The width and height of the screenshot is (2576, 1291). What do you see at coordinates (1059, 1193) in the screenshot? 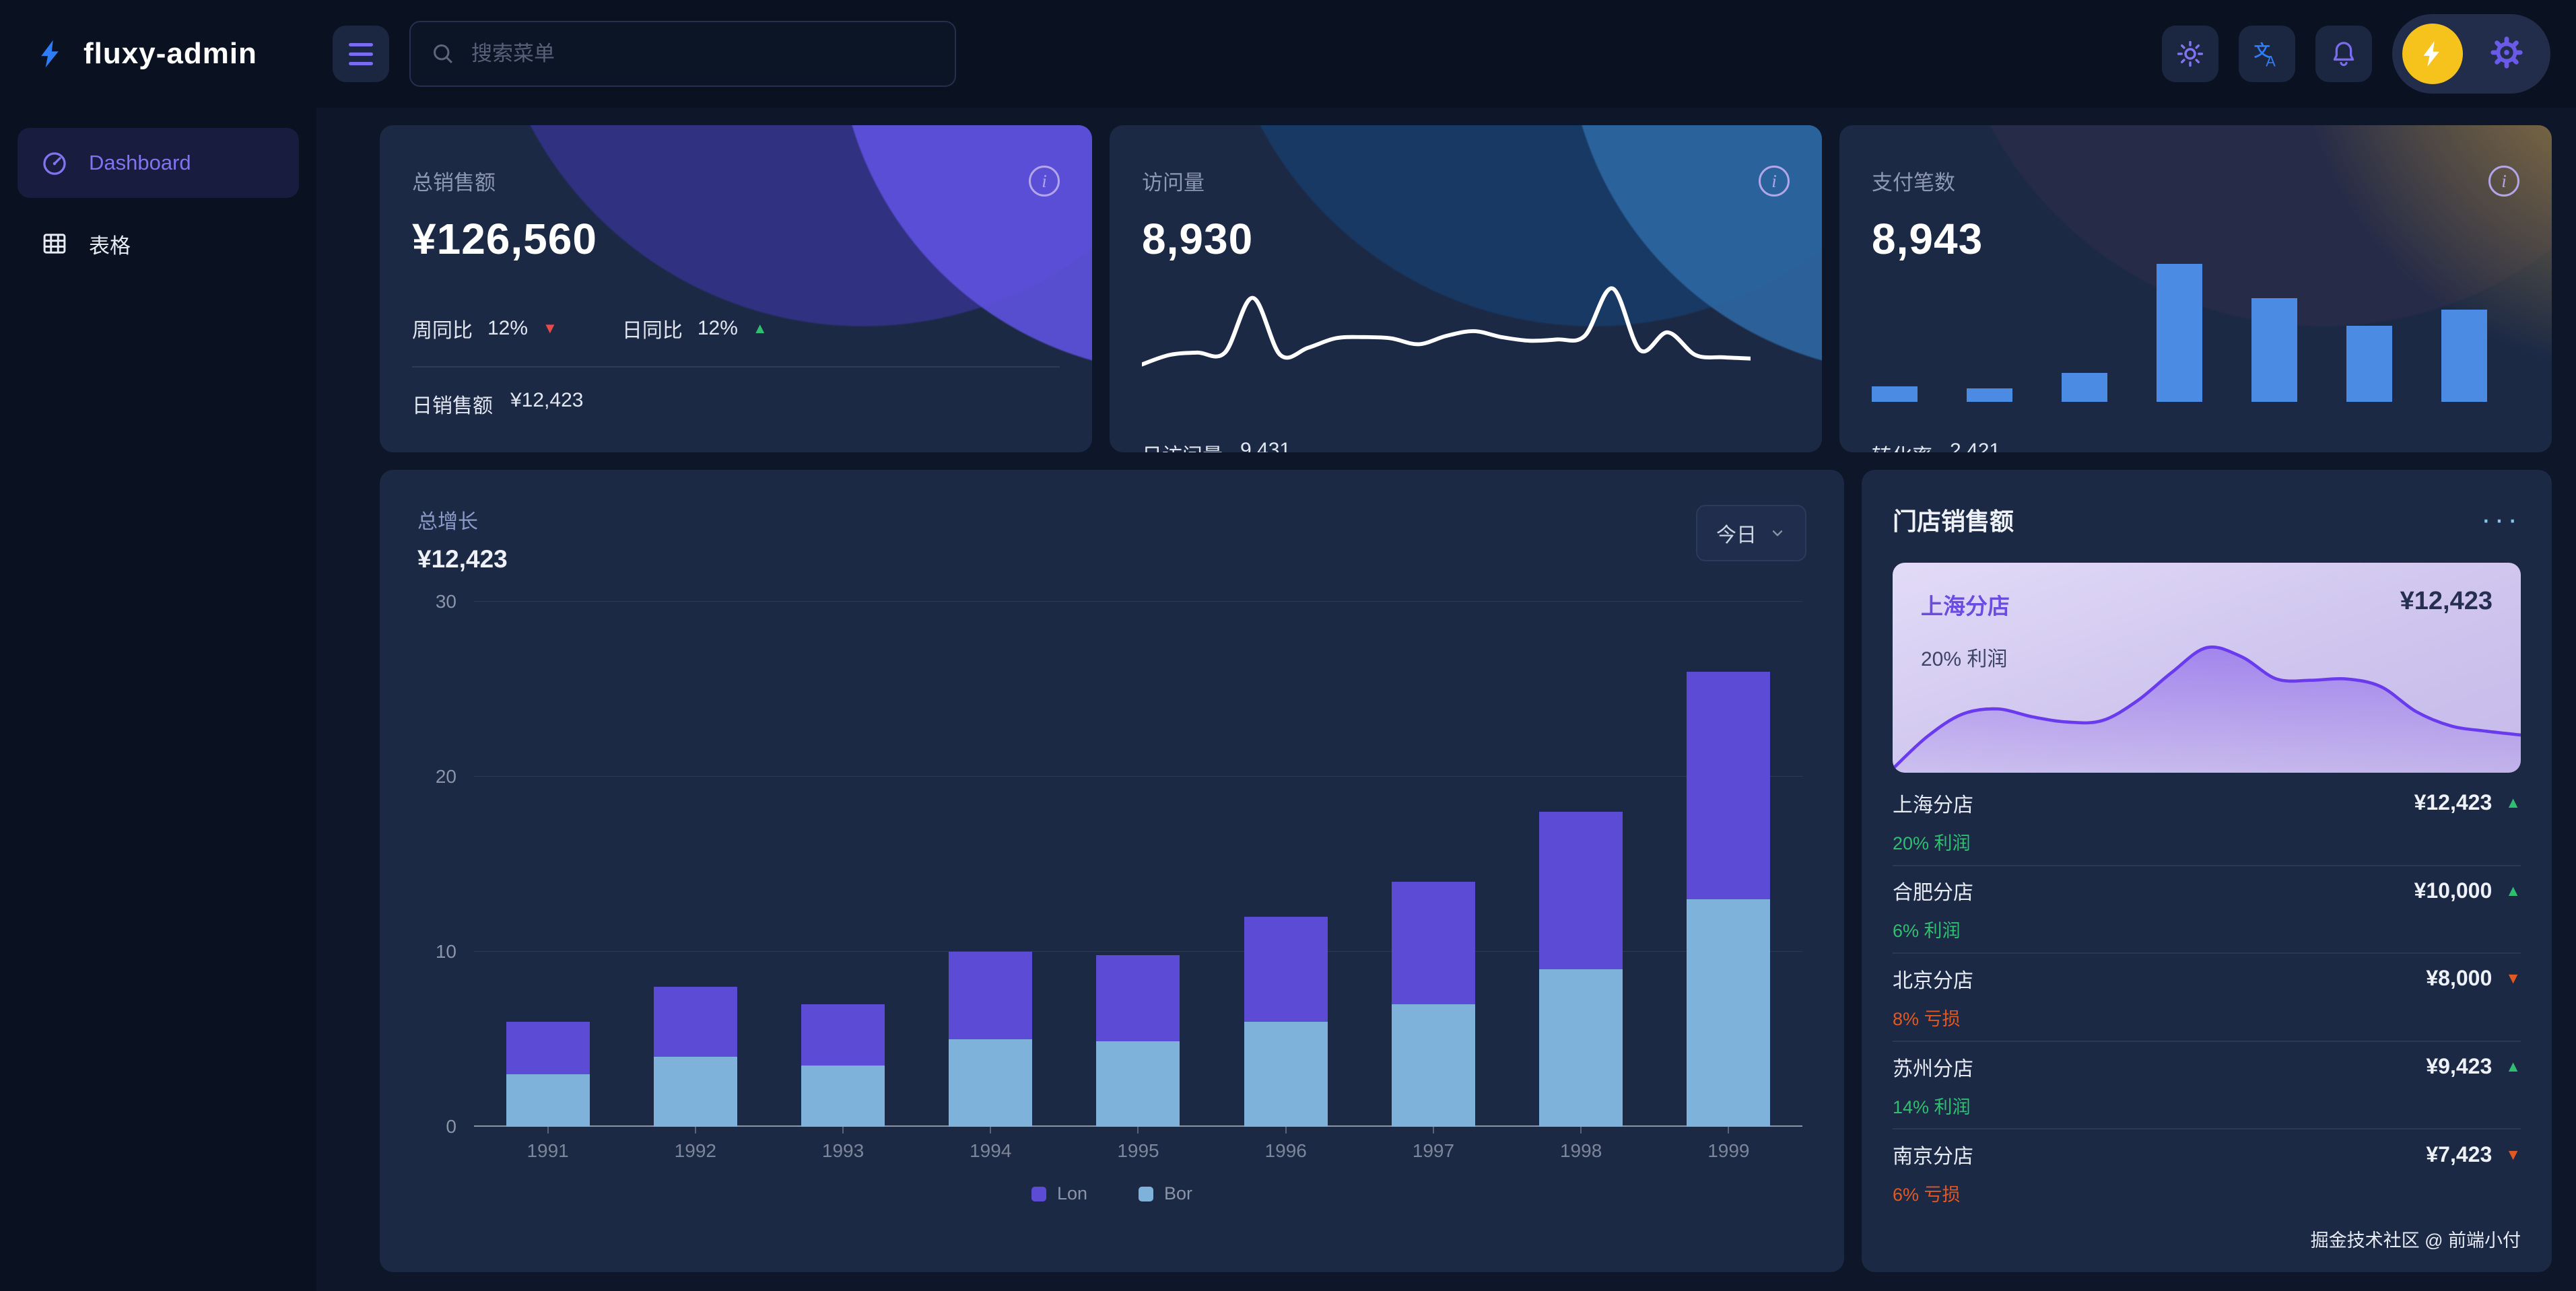
I see `legend-item-Lon: Lon` at bounding box center [1059, 1193].